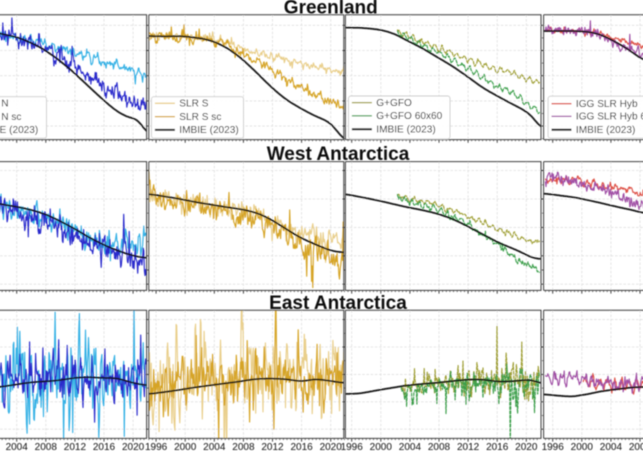  Describe the element at coordinates (10, 117) in the screenshot. I see `svg-text: SLR N sc` at that location.